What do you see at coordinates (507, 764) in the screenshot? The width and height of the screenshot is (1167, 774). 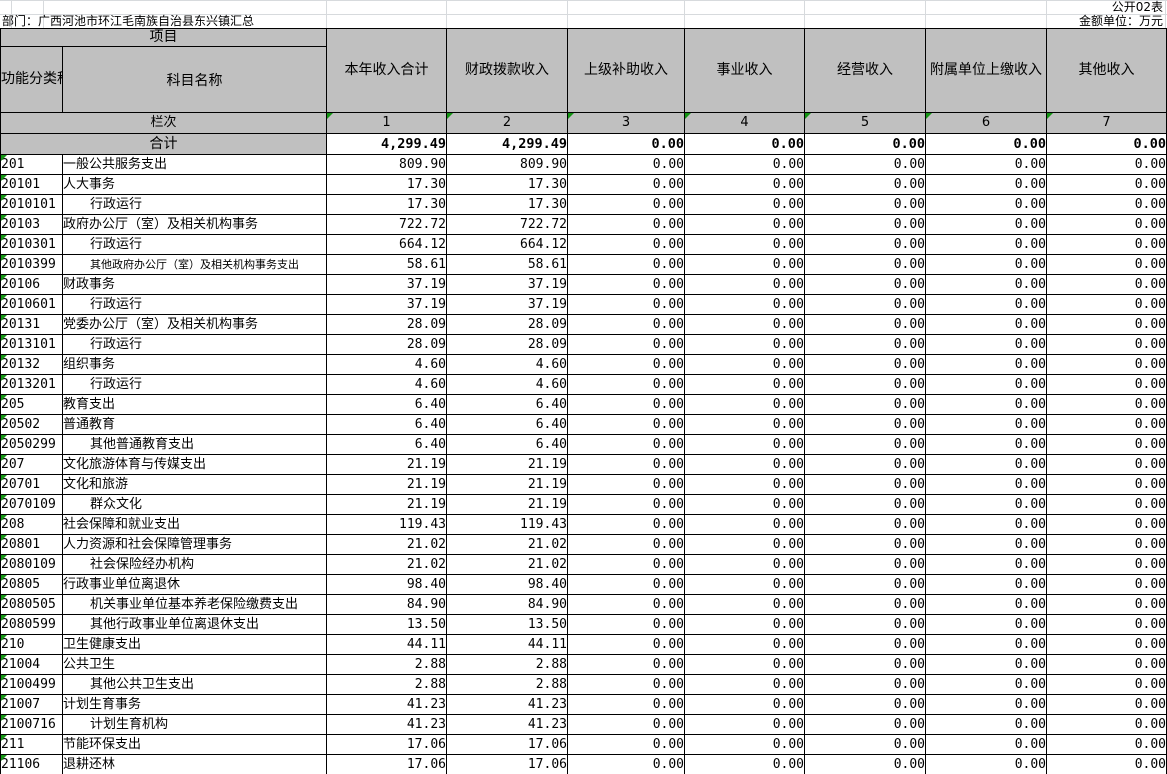 I see `row-value-cell: 17.06` at bounding box center [507, 764].